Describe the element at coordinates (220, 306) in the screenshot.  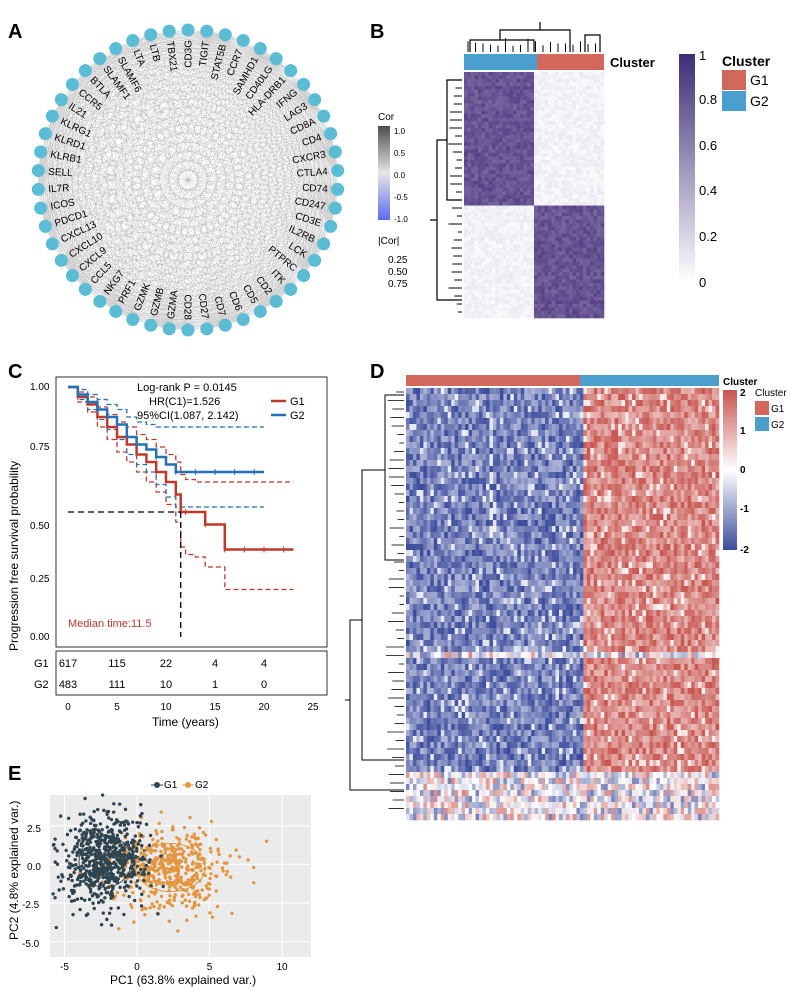
I see `node-label: CD7` at that location.